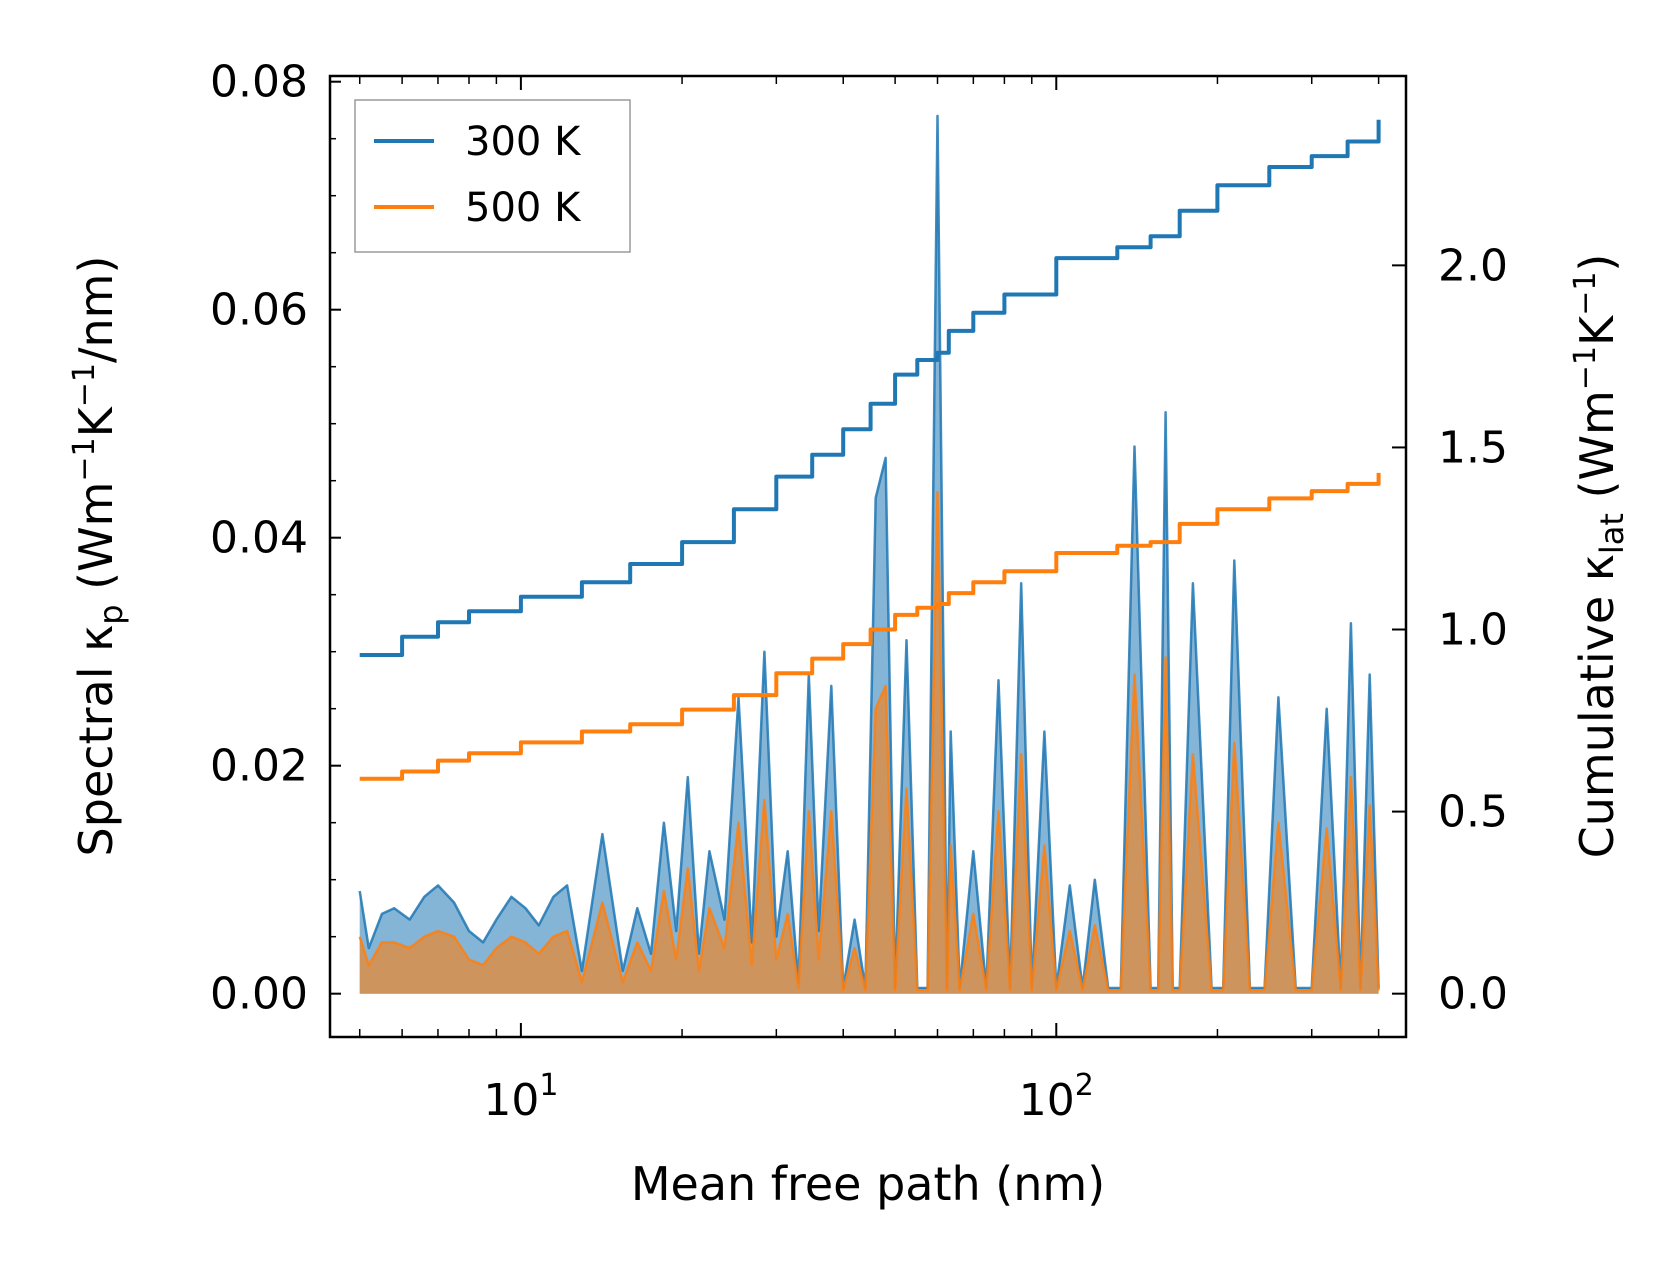 Image resolution: width=1679 pixels, height=1269 pixels. I want to click on y-left-tick-label: 0.00, so click(259, 994).